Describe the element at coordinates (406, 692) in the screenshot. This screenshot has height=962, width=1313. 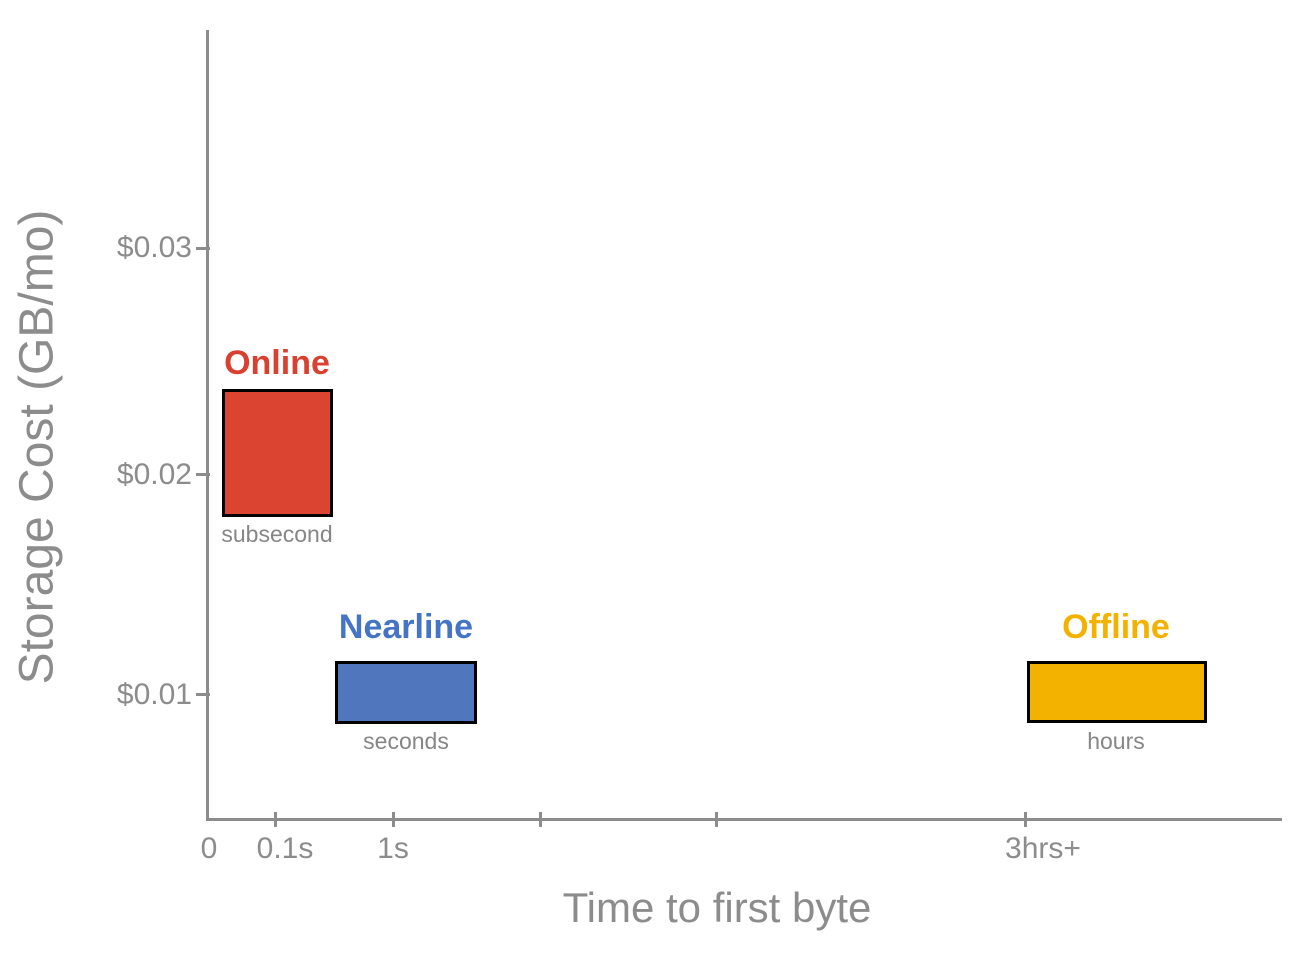
I see `nearline-range-box` at that location.